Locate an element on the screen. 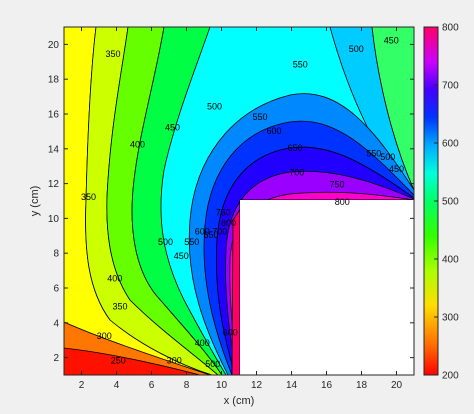 The width and height of the screenshot is (474, 414). x-tick-label: 8 is located at coordinates (187, 385).